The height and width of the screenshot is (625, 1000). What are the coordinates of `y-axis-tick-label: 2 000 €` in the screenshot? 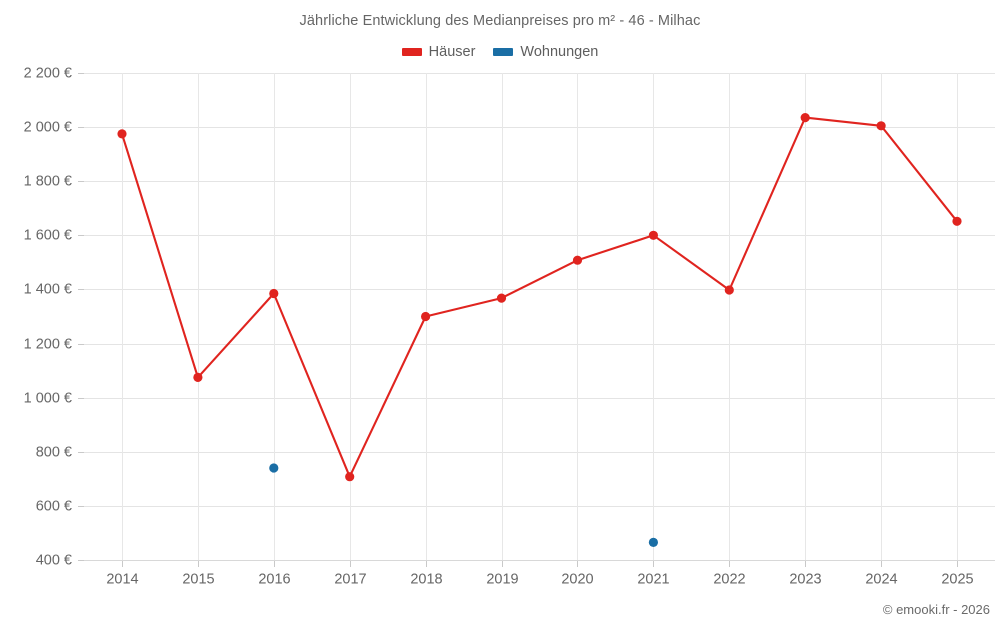 It's located at (48, 127).